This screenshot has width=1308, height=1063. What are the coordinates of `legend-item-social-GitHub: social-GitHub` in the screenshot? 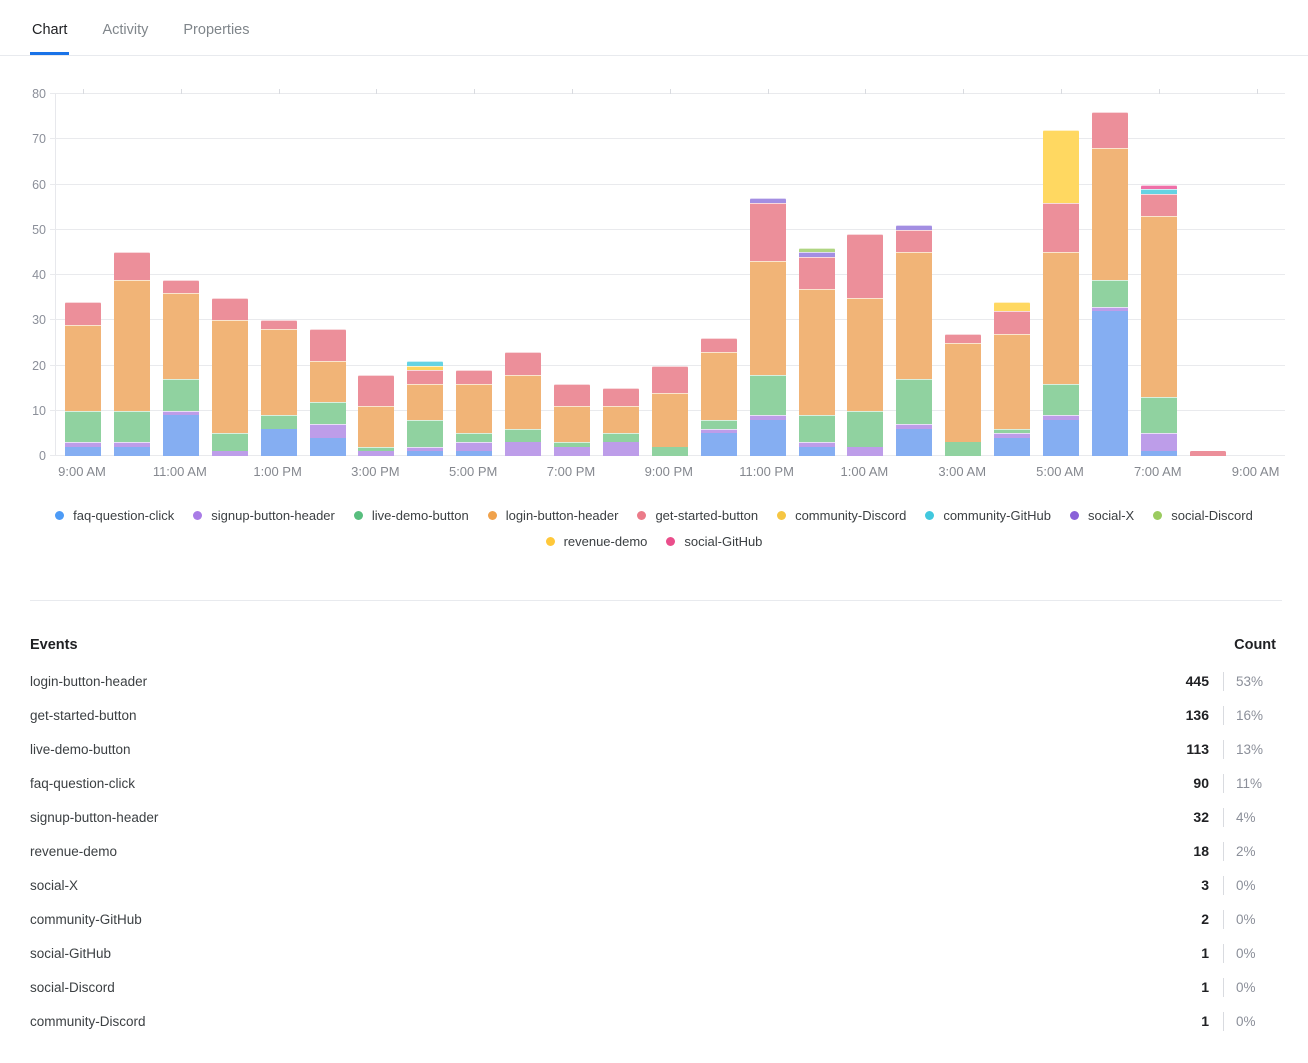 It's located at (714, 541).